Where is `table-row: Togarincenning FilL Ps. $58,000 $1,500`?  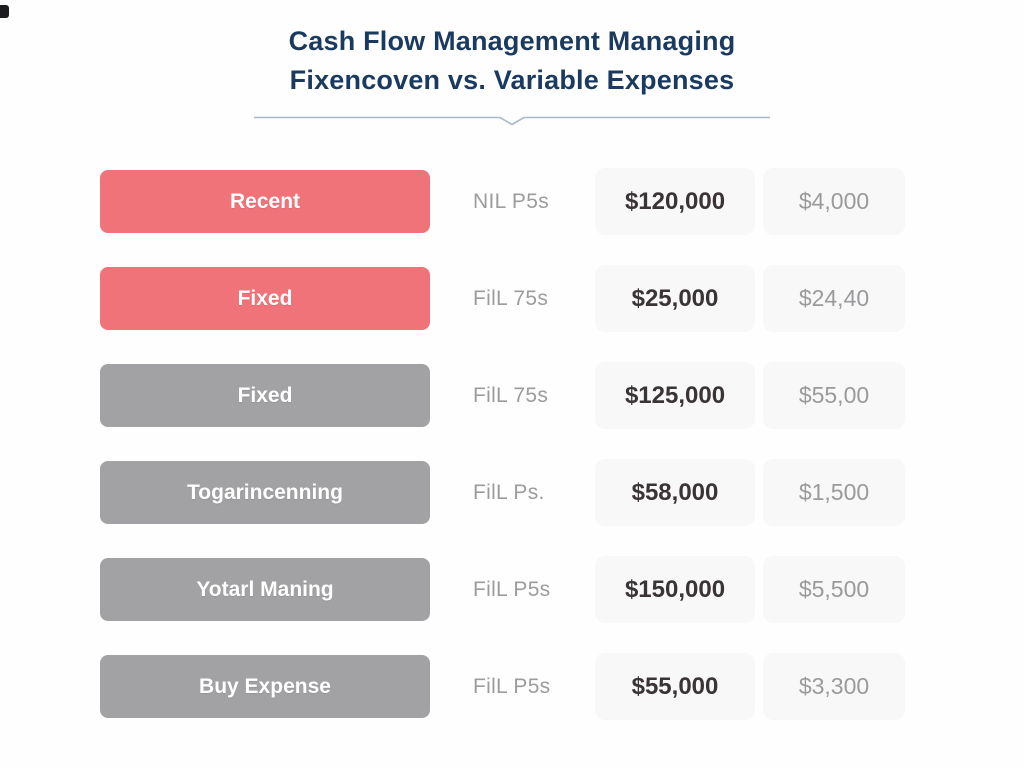 table-row: Togarincenning FilL Ps. $58,000 $1,500 is located at coordinates (512, 492).